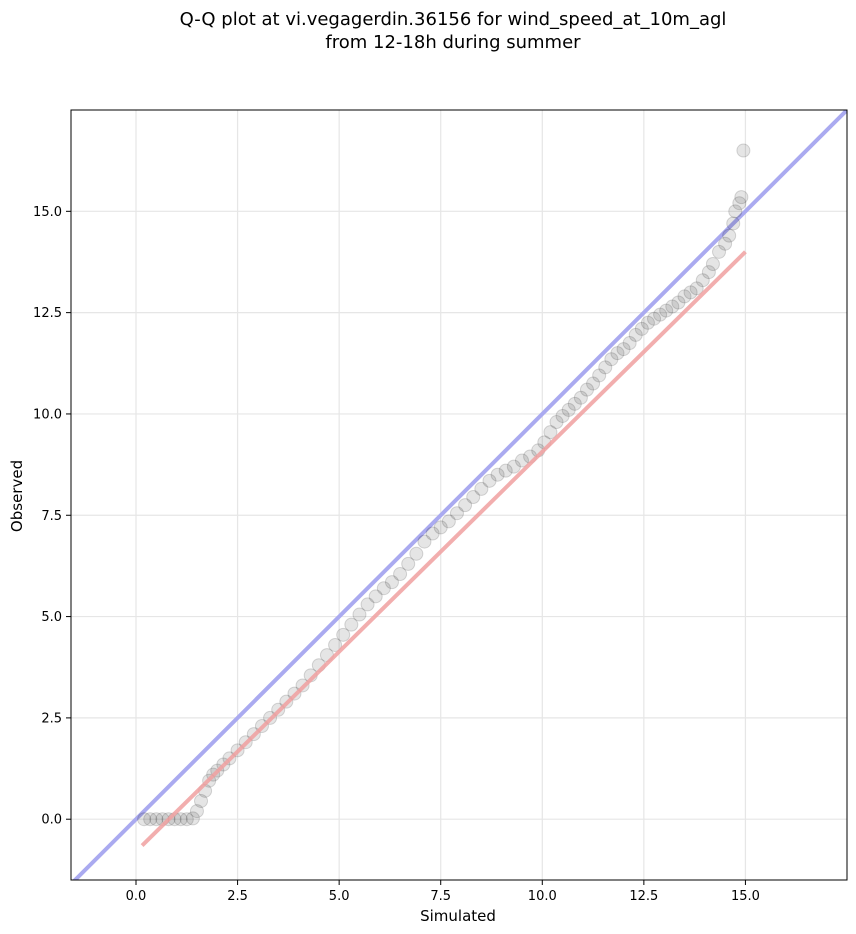 The width and height of the screenshot is (856, 934). I want to click on y-axis-label: Observed, so click(17, 496).